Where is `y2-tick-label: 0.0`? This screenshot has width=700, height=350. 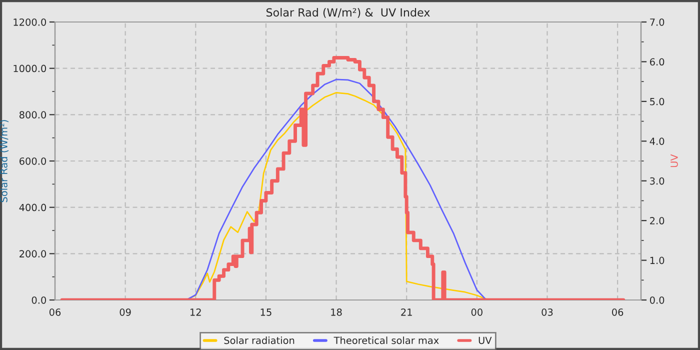
y2-tick-label: 0.0 is located at coordinates (657, 300).